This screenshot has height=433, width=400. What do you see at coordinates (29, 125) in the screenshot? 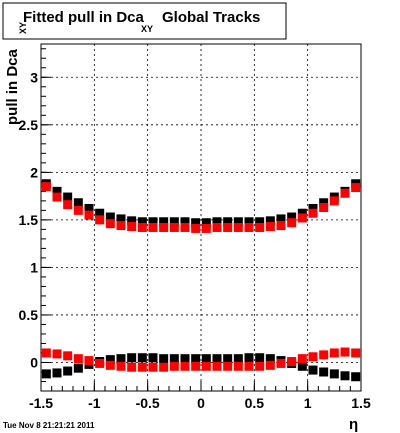
I see `y-tick-label: 2.5` at bounding box center [29, 125].